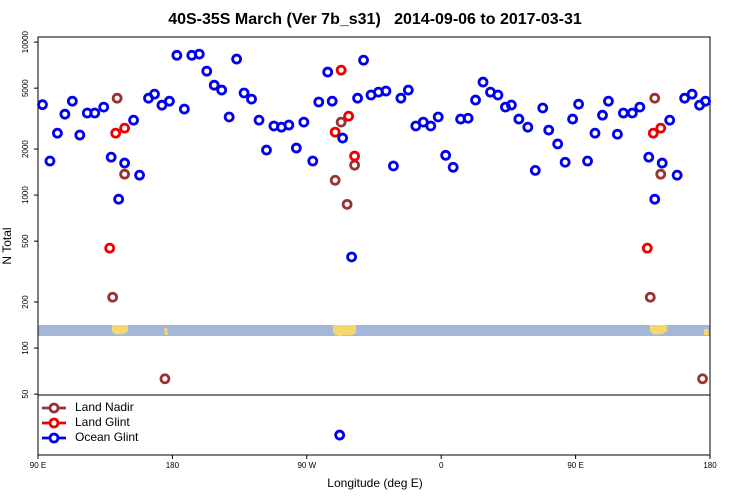 The image size is (750, 500). What do you see at coordinates (104, 407) in the screenshot?
I see `legend-label: Land Nadir` at bounding box center [104, 407].